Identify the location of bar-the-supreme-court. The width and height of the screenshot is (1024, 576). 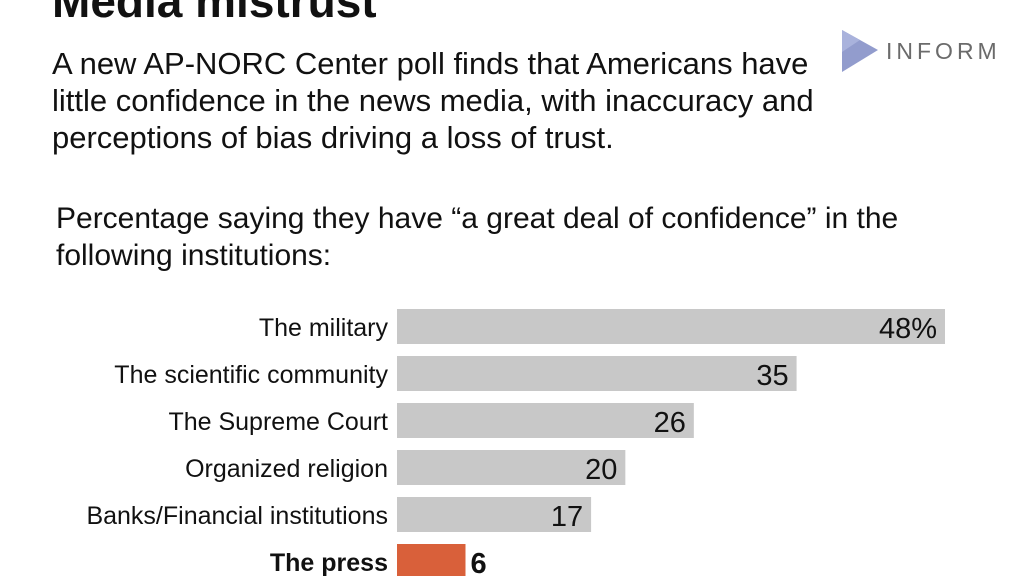
(545, 420).